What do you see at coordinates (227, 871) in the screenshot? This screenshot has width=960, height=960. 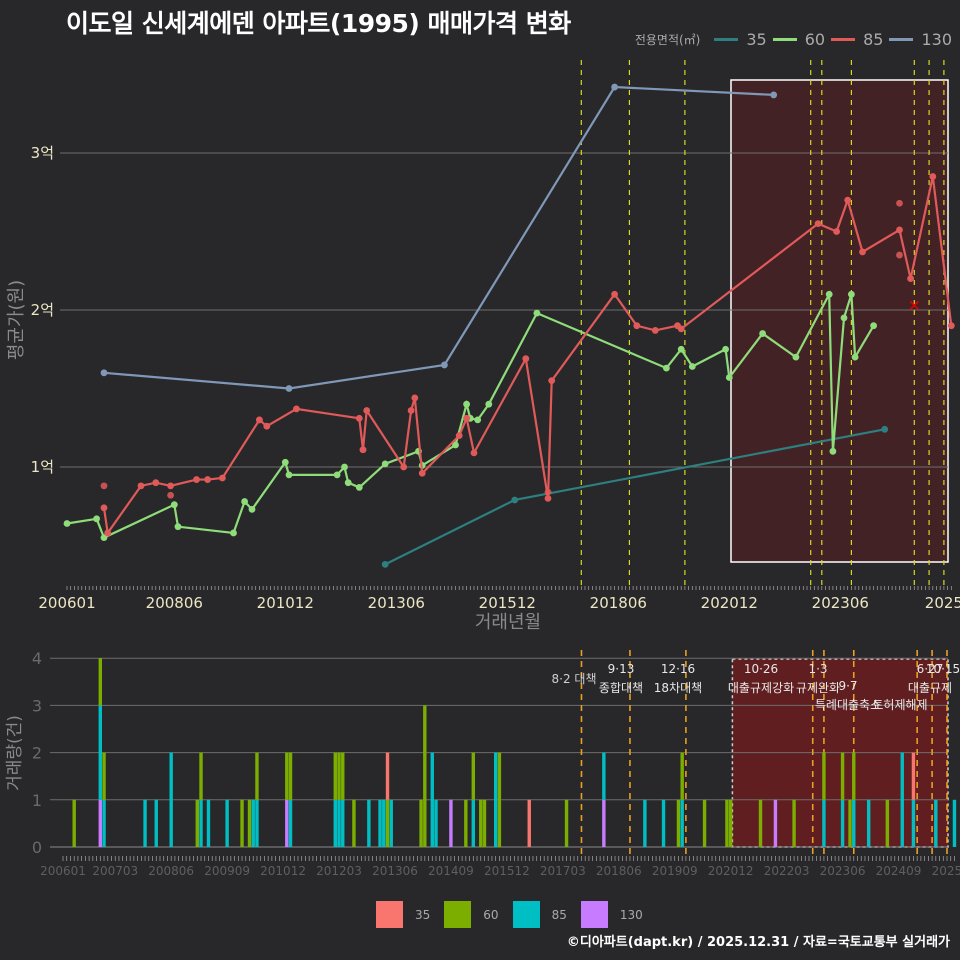 I see `x-tick-label: 200909` at bounding box center [227, 871].